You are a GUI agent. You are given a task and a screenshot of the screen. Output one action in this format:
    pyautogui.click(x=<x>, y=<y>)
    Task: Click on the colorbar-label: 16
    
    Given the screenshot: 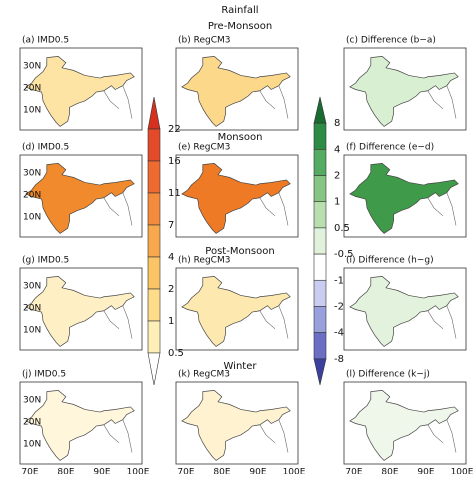 What is the action you would take?
    pyautogui.click(x=174, y=161)
    